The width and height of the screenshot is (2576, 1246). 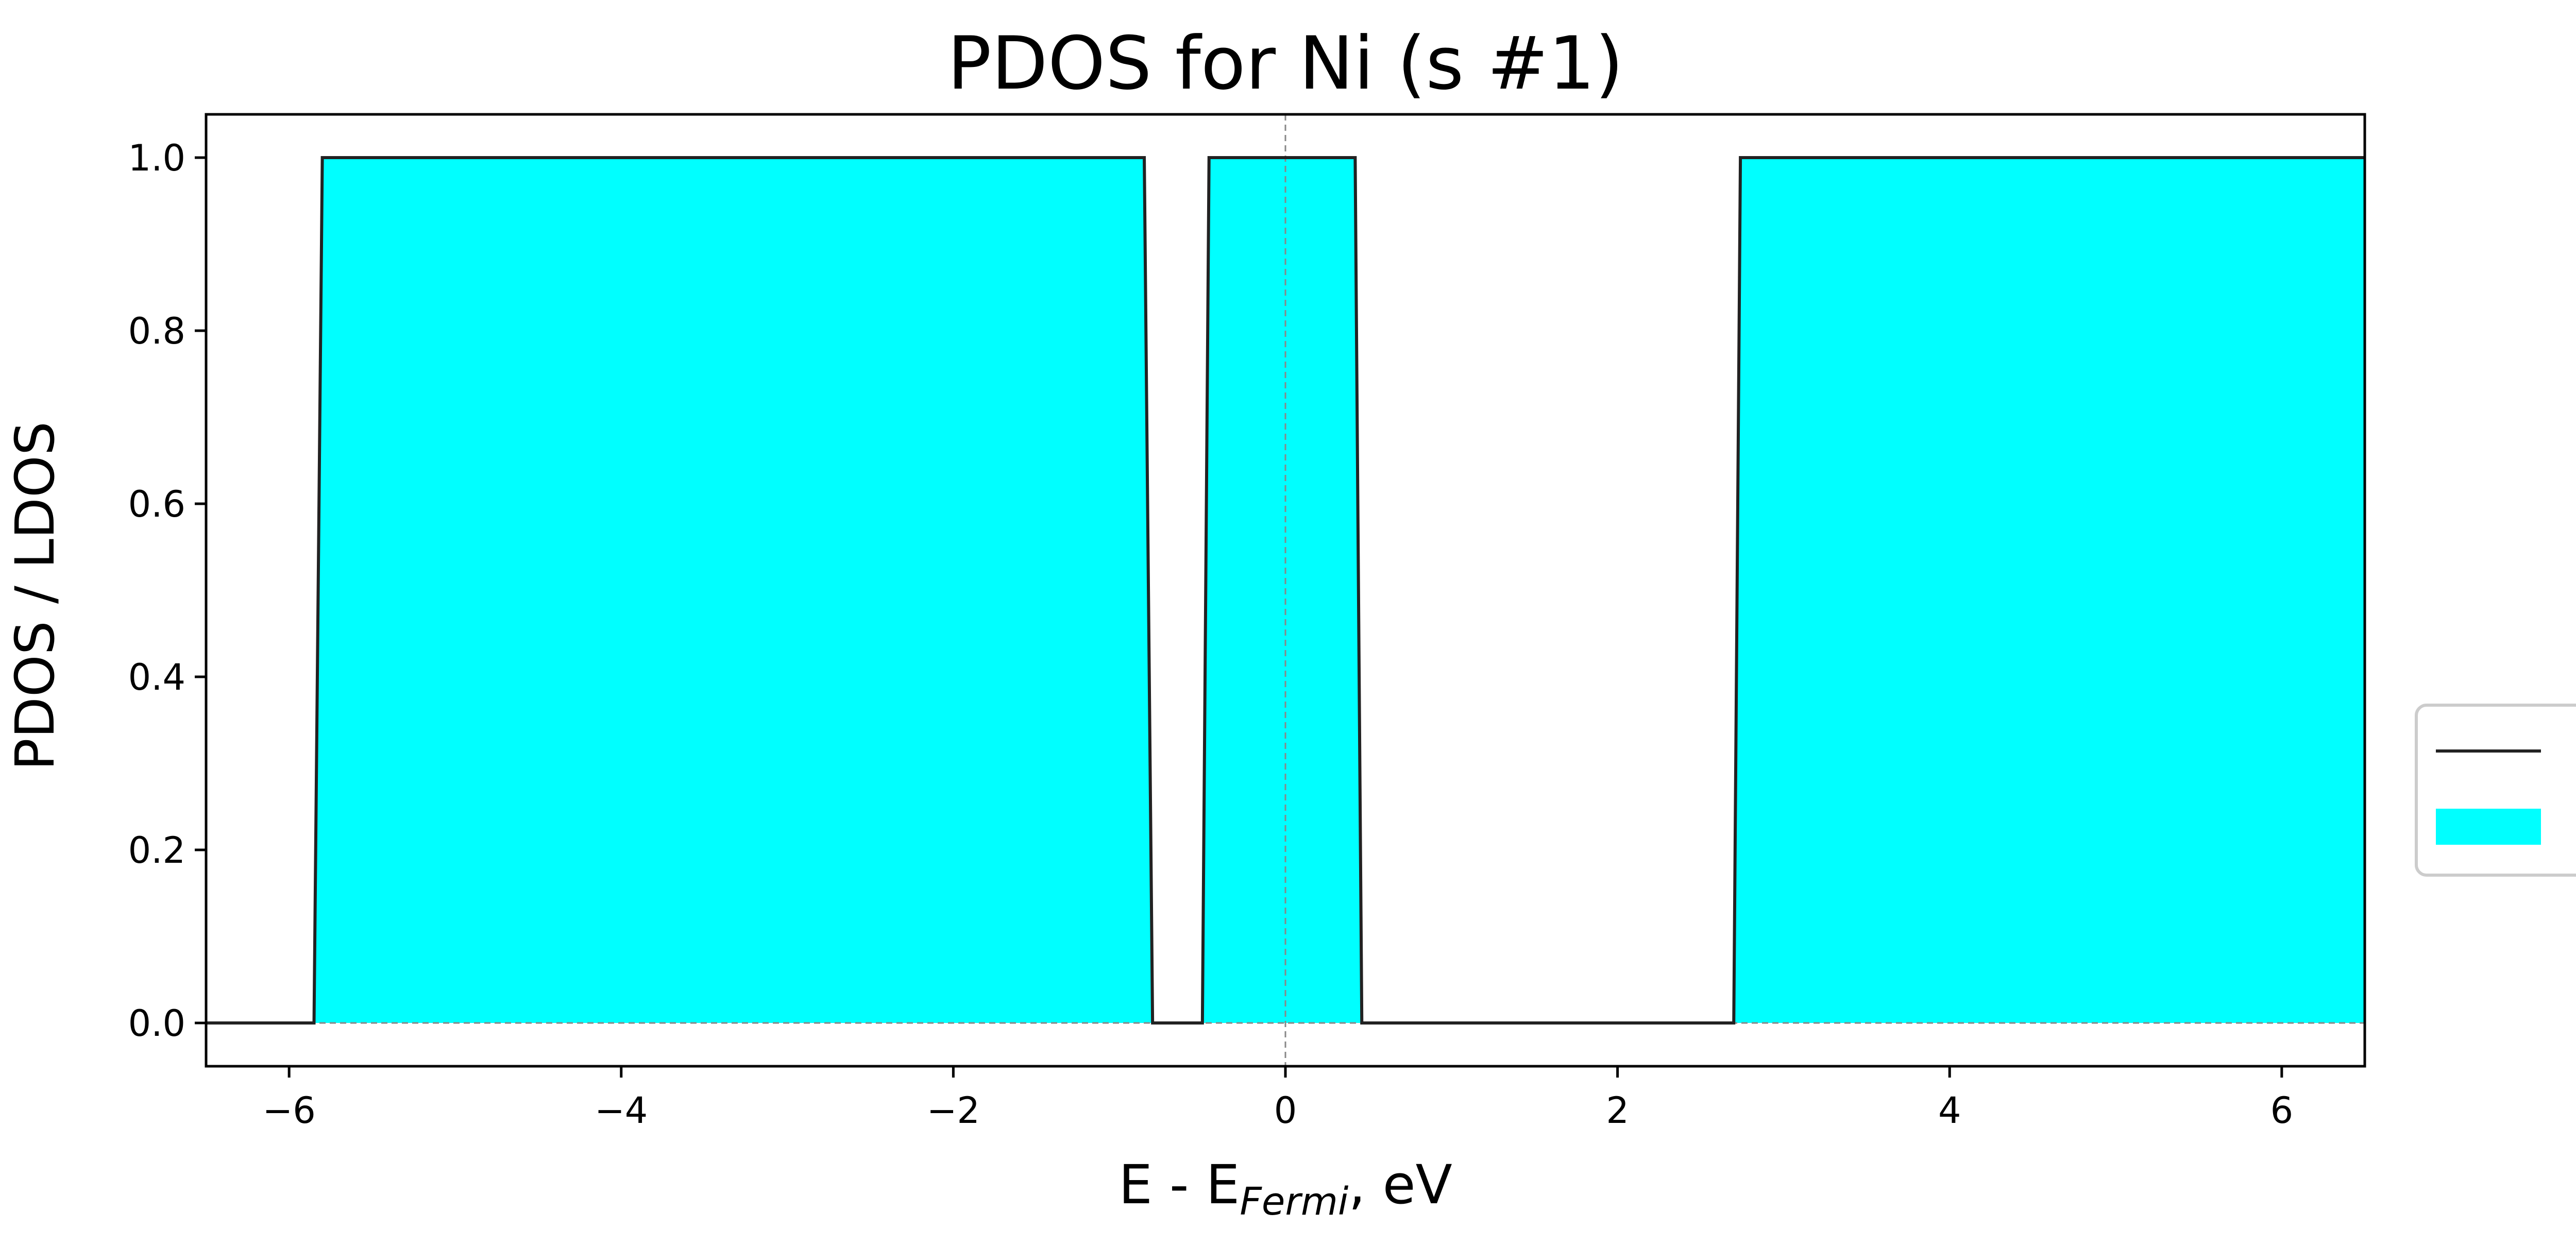 What do you see at coordinates (156, 850) in the screenshot?
I see `y-tick-label: 0.2` at bounding box center [156, 850].